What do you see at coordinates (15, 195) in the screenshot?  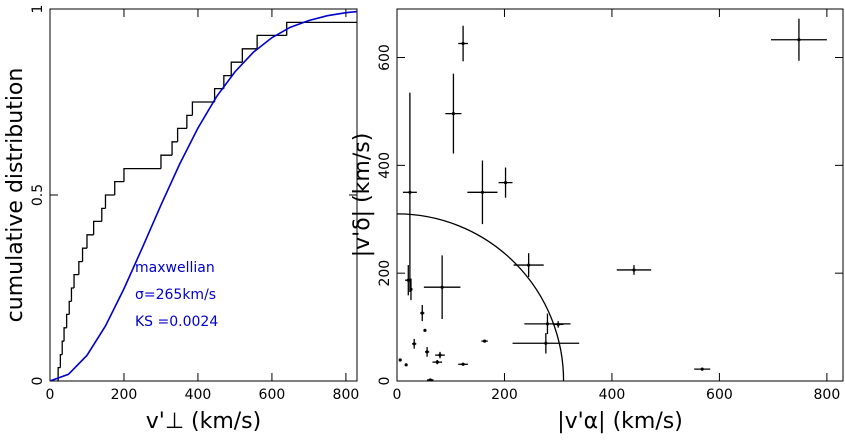 I see `y-axis-label: cumulative distribution` at bounding box center [15, 195].